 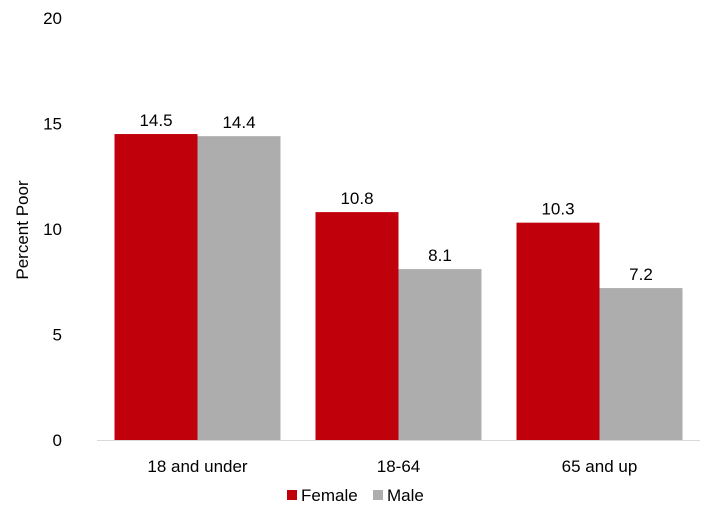 I want to click on y-axis-ticks: 0 5 10 15 20, so click(x=52, y=229).